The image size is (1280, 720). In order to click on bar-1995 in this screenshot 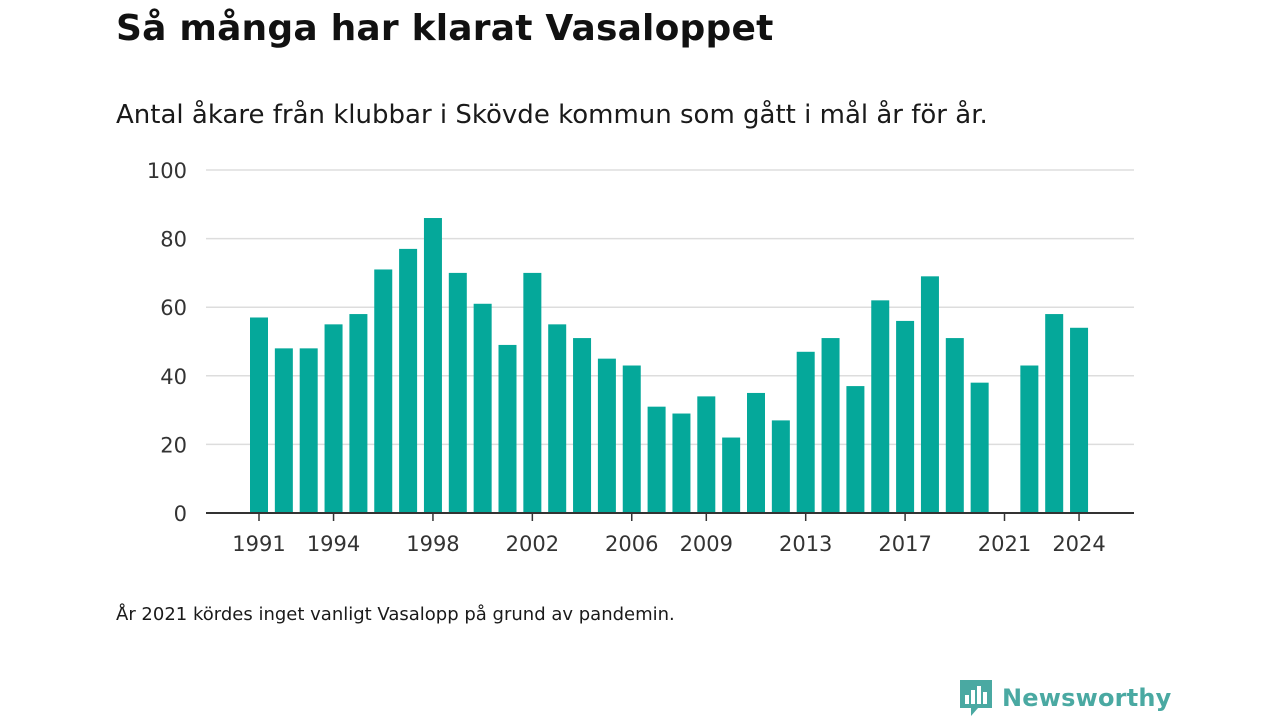, I will do `click(358, 413)`.